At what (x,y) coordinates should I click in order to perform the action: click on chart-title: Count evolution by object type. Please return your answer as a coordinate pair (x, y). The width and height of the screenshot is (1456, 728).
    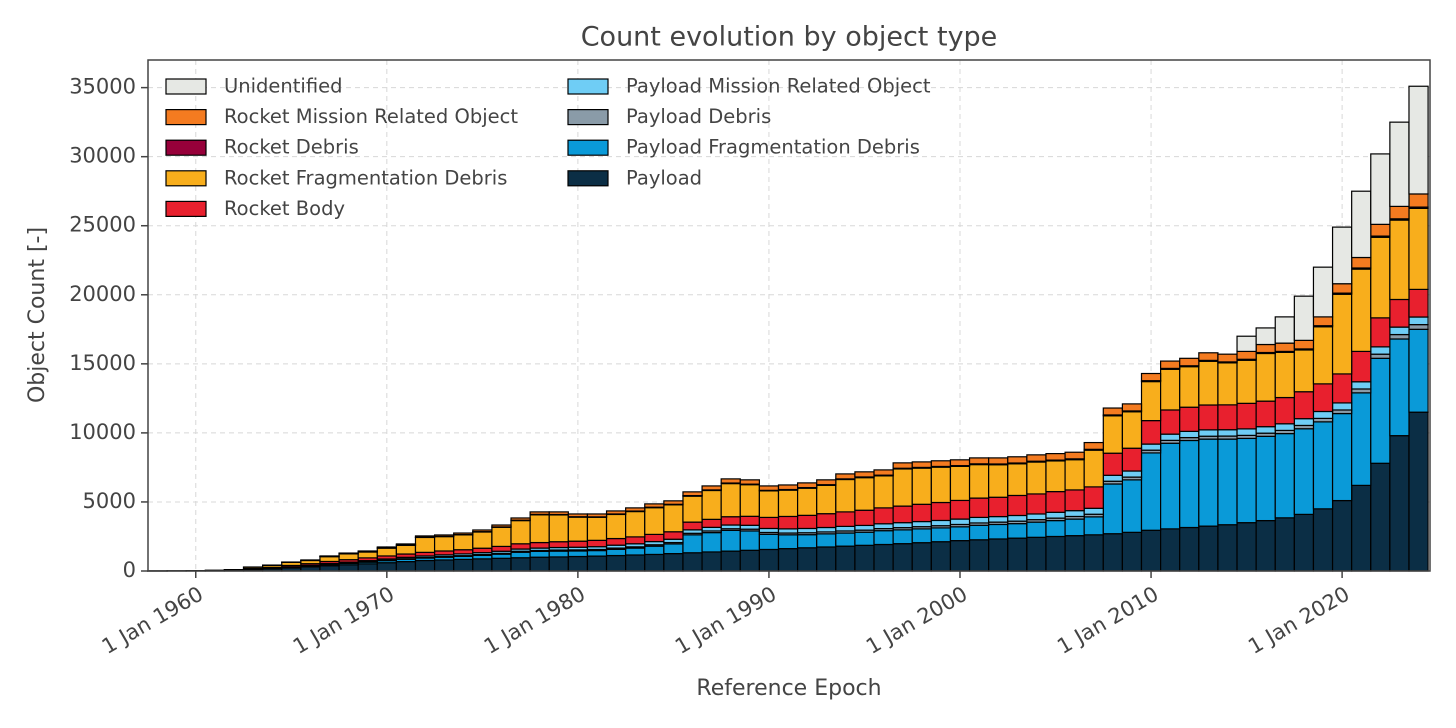
    Looking at the image, I should click on (789, 37).